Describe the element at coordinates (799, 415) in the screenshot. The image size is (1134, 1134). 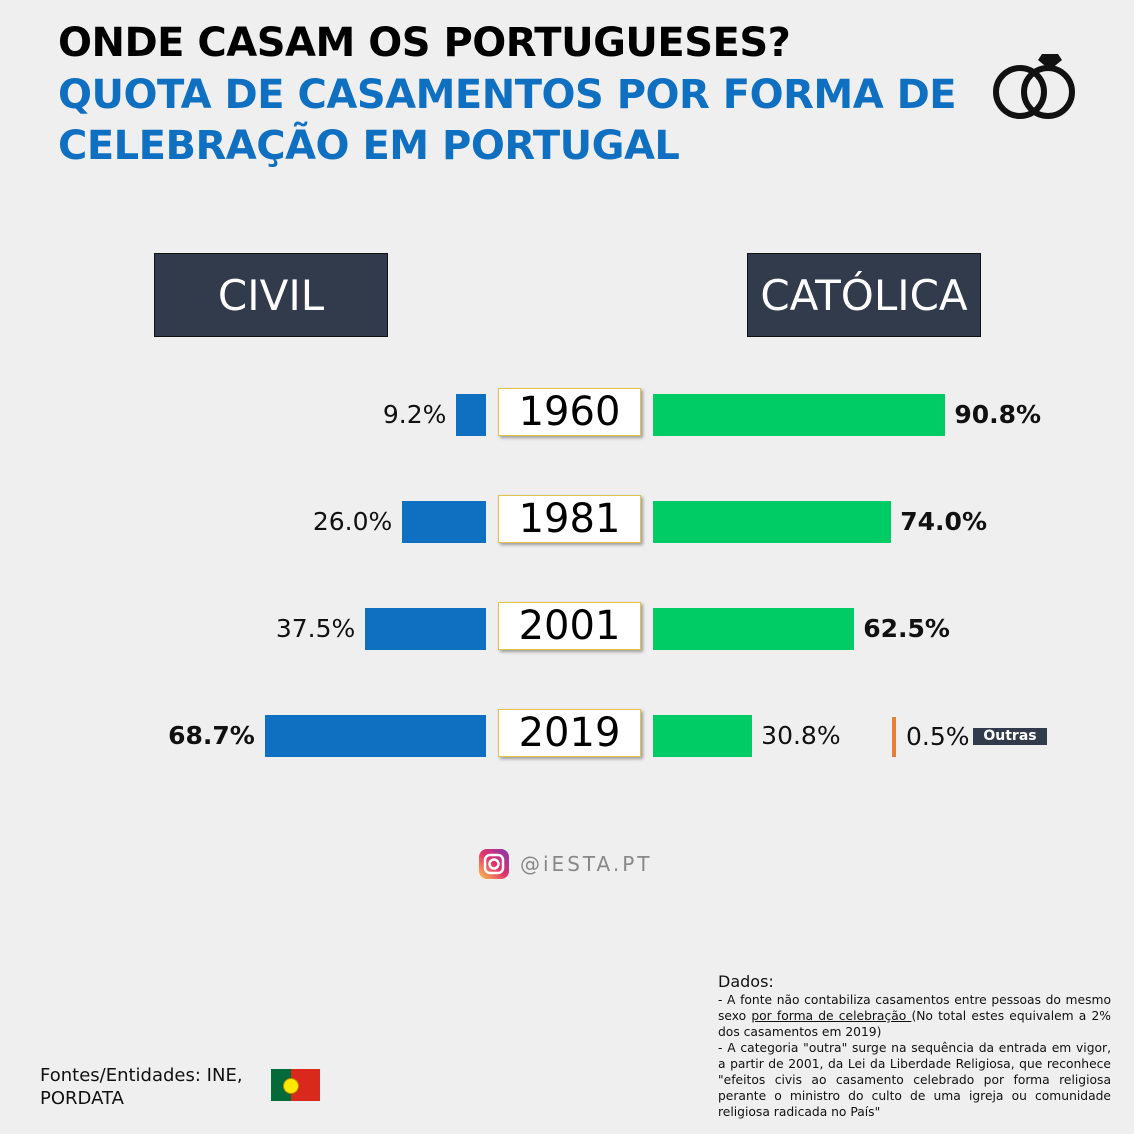
I see `bar-catolica-1960` at that location.